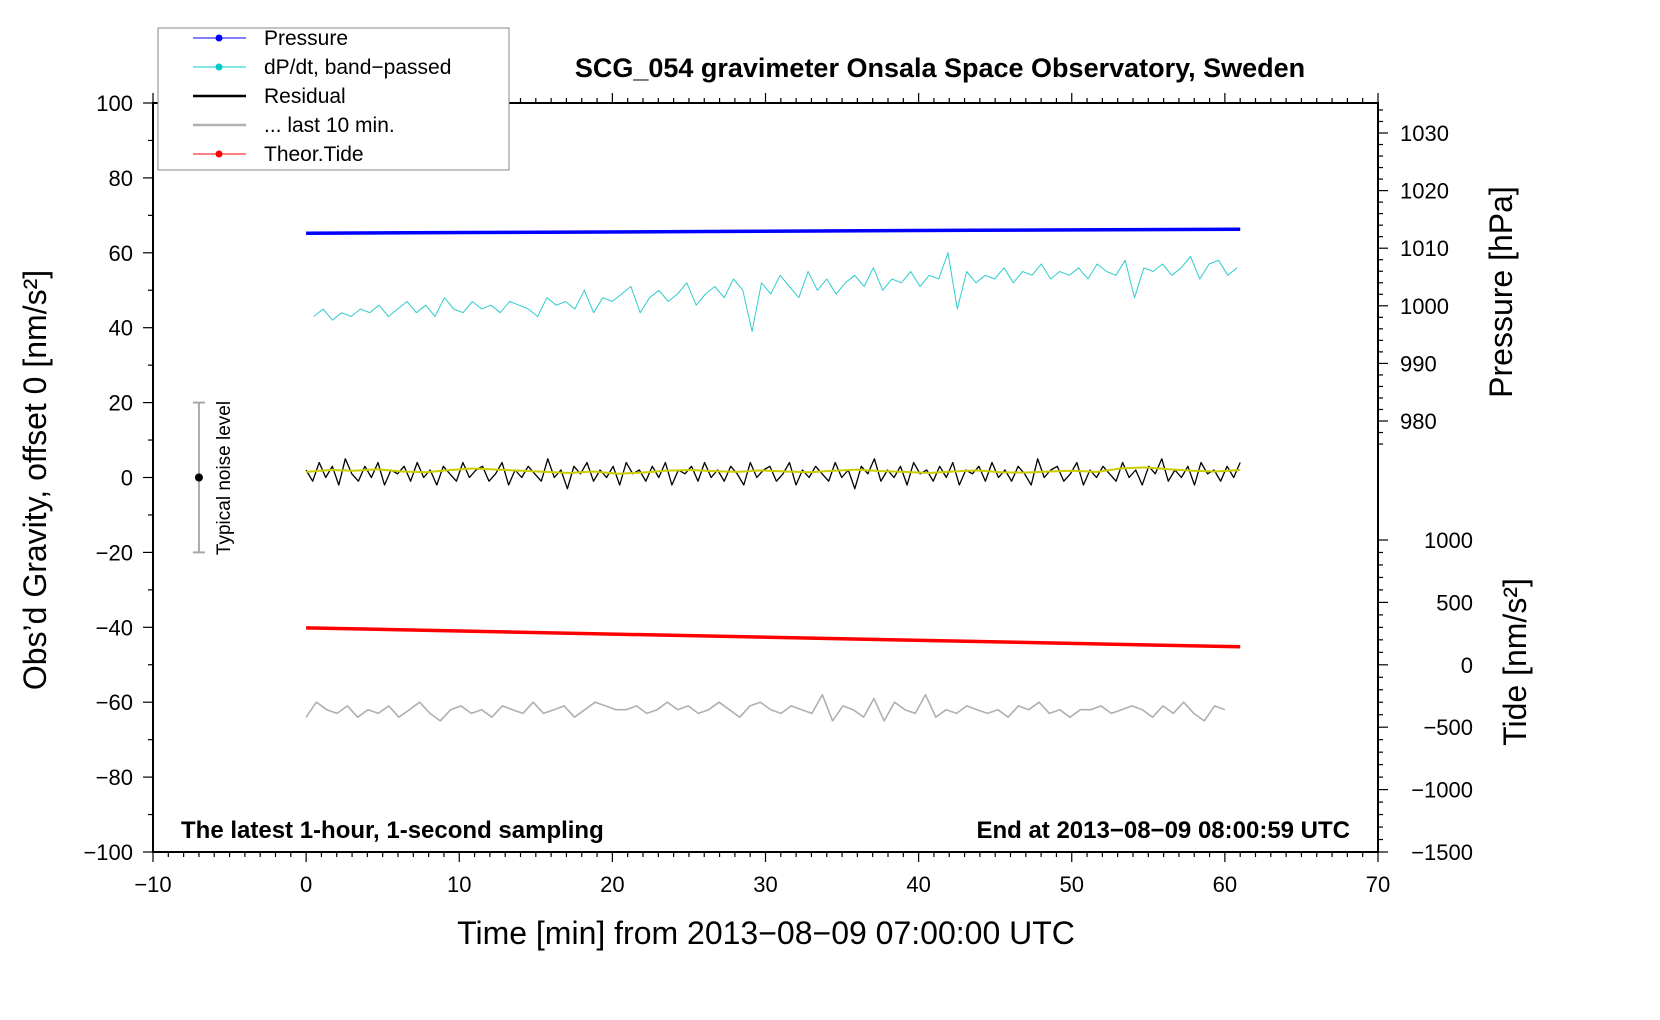 This screenshot has width=1660, height=1020. What do you see at coordinates (121, 253) in the screenshot?
I see `y-tick-label: 60` at bounding box center [121, 253].